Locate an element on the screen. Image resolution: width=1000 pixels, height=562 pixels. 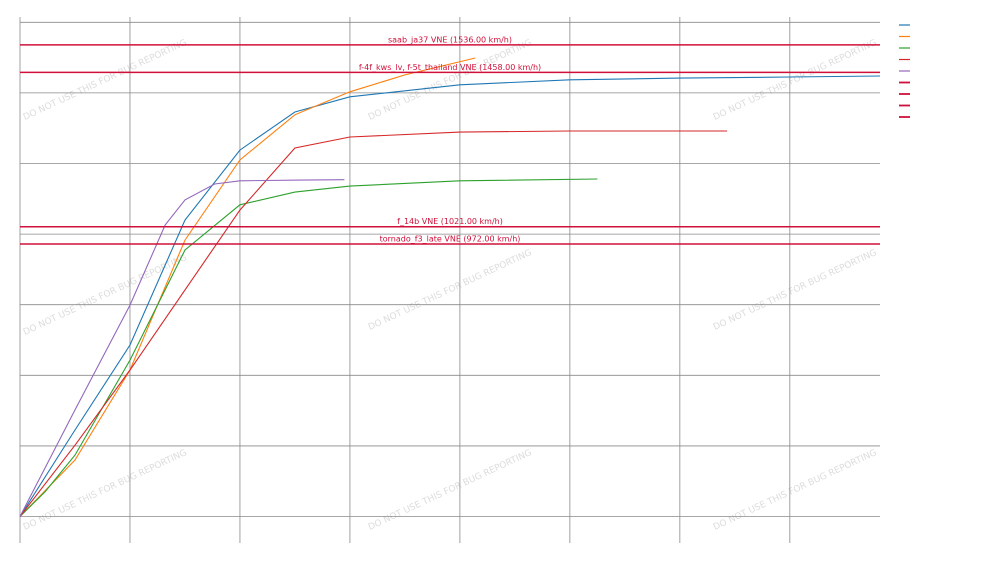
vne-label: saab_ja37 VNE (1536.00 km/h) is located at coordinates (450, 39).